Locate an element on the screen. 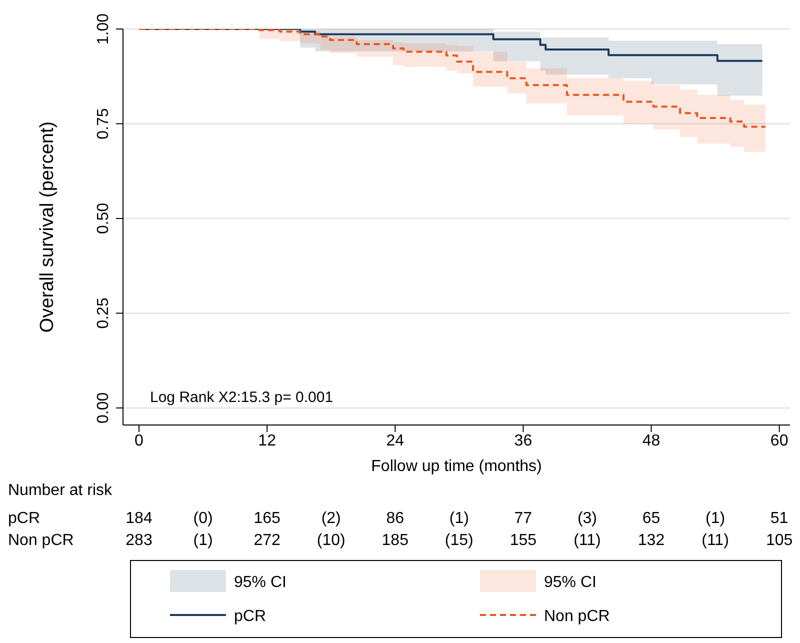 This screenshot has height=643, width=800. text: 105 is located at coordinates (779, 541).